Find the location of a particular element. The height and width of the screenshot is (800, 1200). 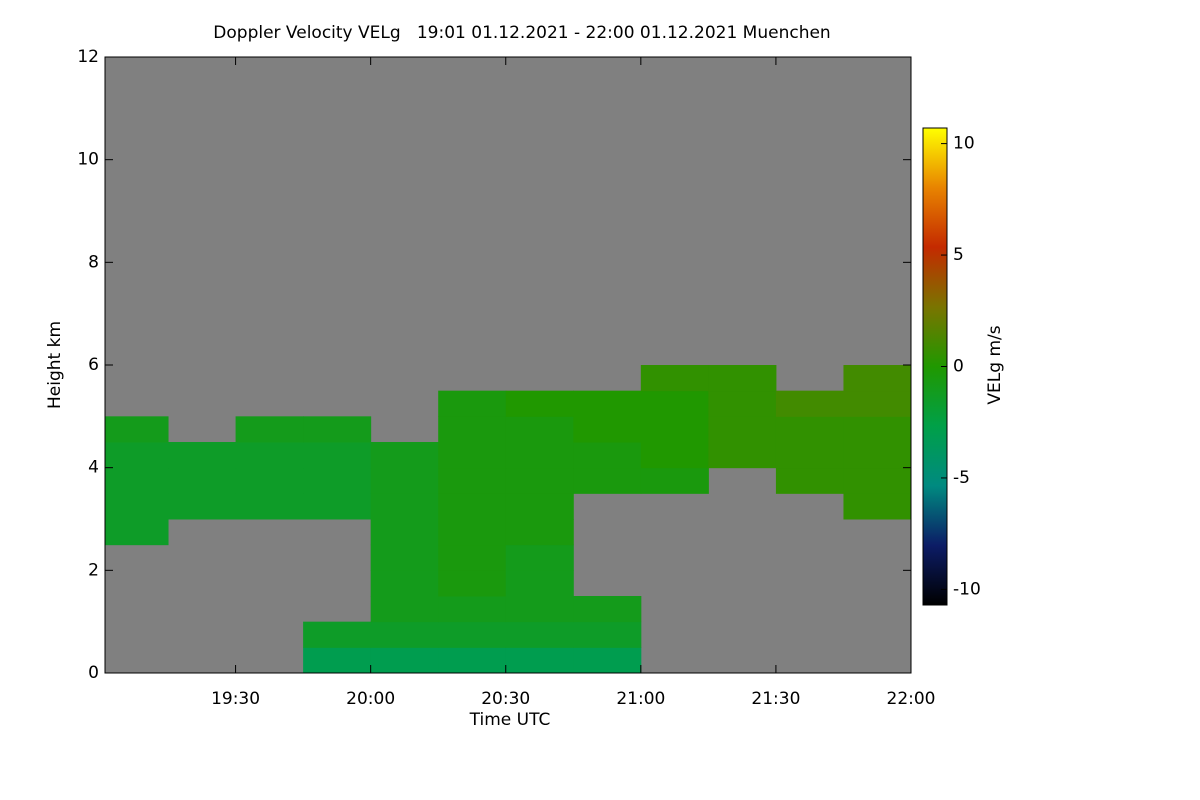

colorbar-tick-label: -5 is located at coordinates (961, 478).